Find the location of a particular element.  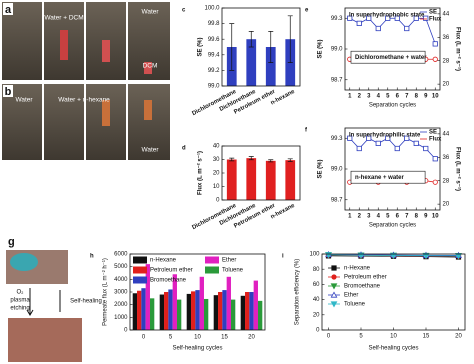

legend-label: Toluene is located at coordinates (233, 271).